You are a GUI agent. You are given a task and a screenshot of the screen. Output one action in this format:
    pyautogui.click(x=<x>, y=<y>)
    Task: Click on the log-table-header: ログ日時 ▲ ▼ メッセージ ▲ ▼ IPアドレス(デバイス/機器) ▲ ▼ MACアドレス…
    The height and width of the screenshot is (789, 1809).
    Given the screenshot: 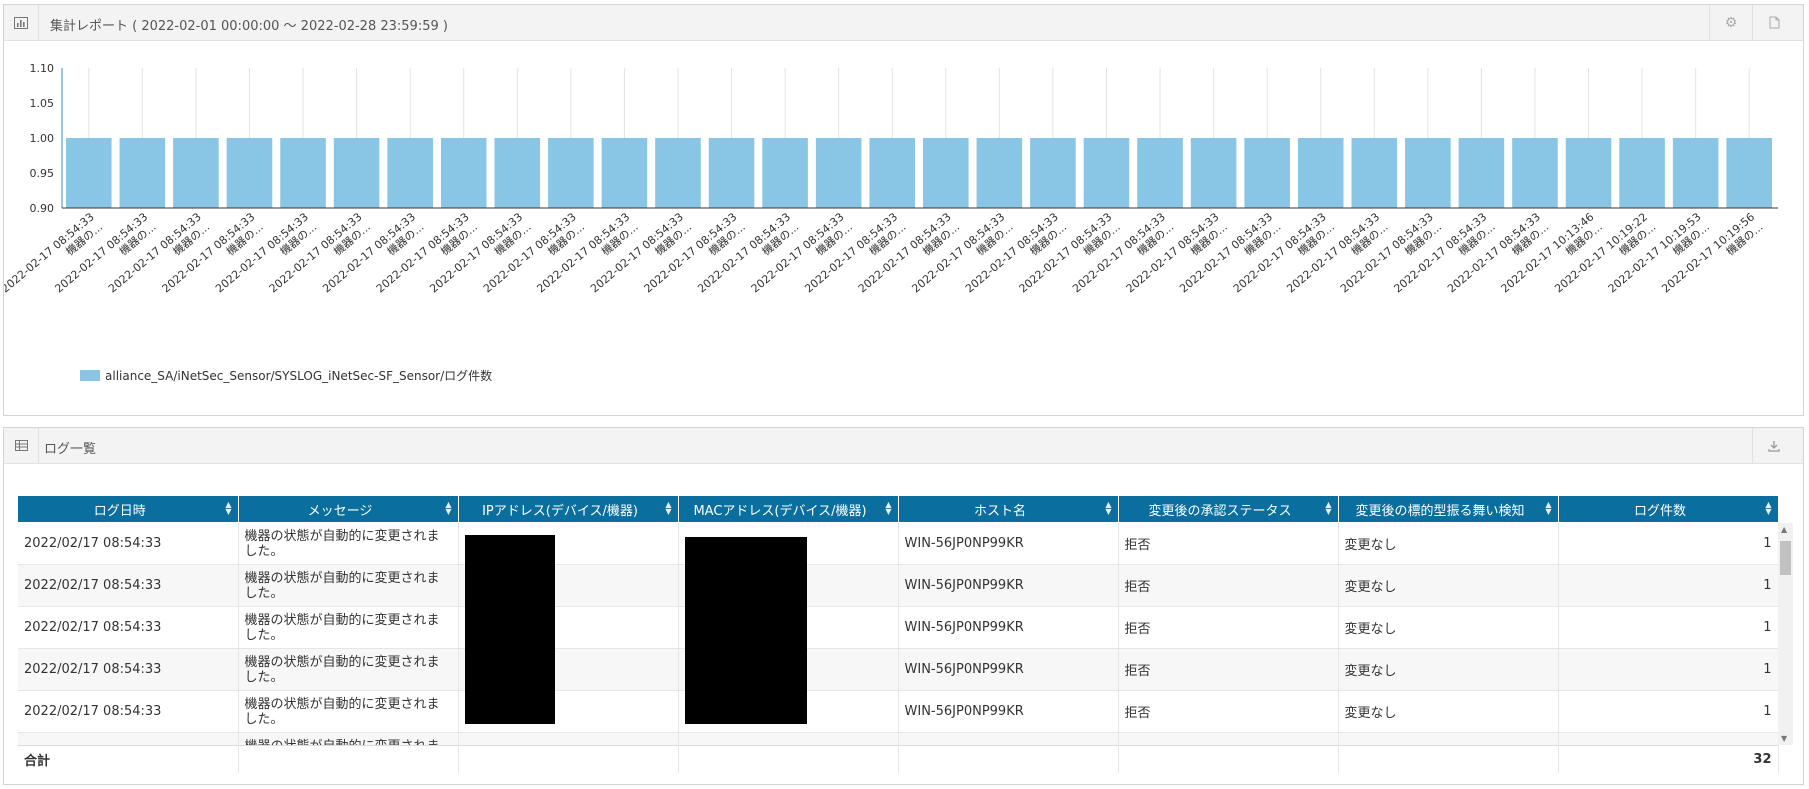 What is the action you would take?
    pyautogui.click(x=898, y=509)
    